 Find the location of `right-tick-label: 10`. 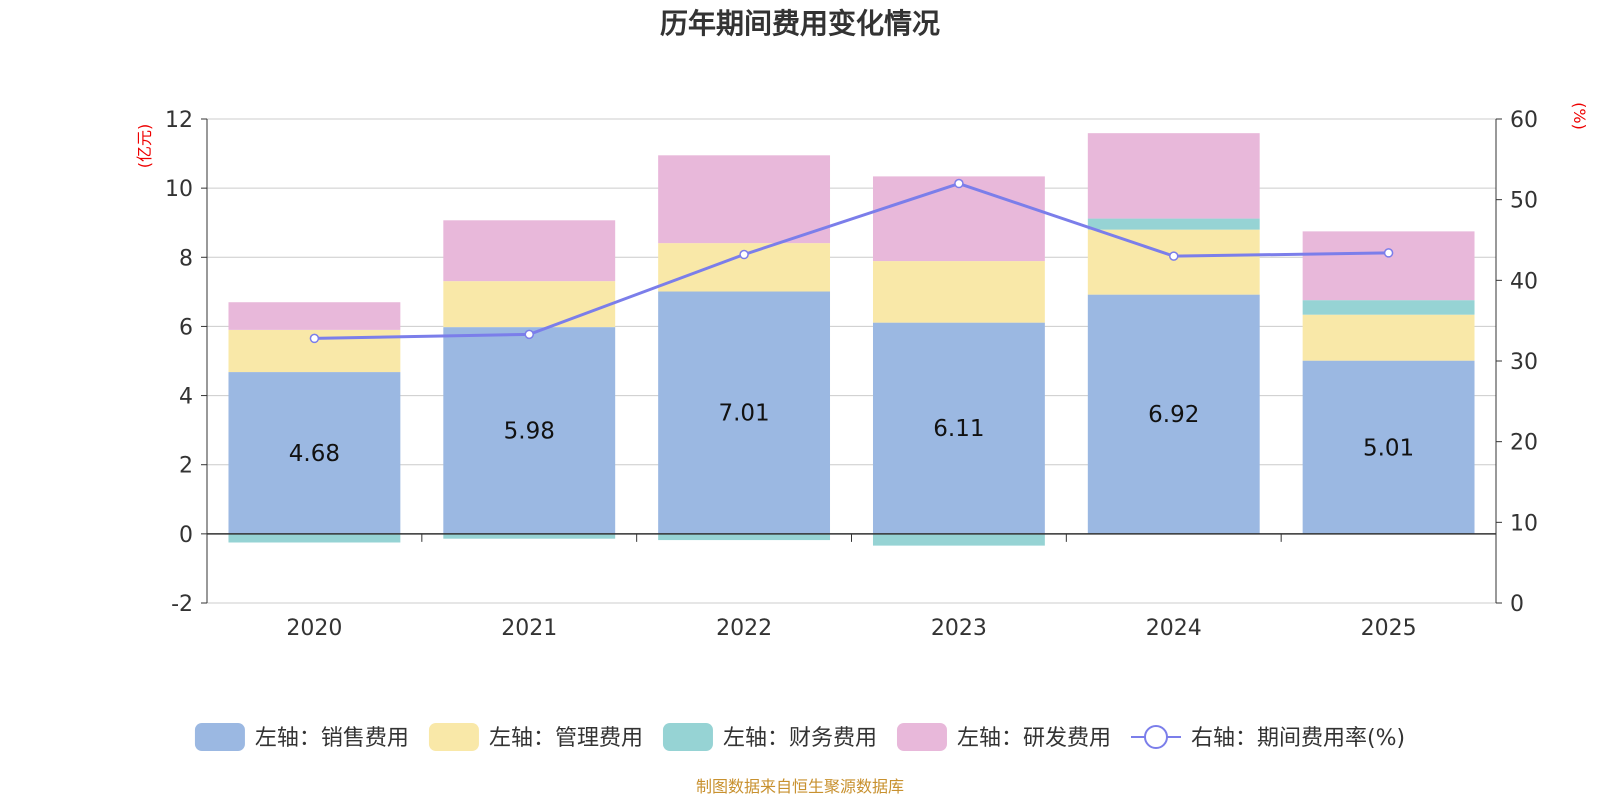

right-tick-label: 10 is located at coordinates (1524, 523).